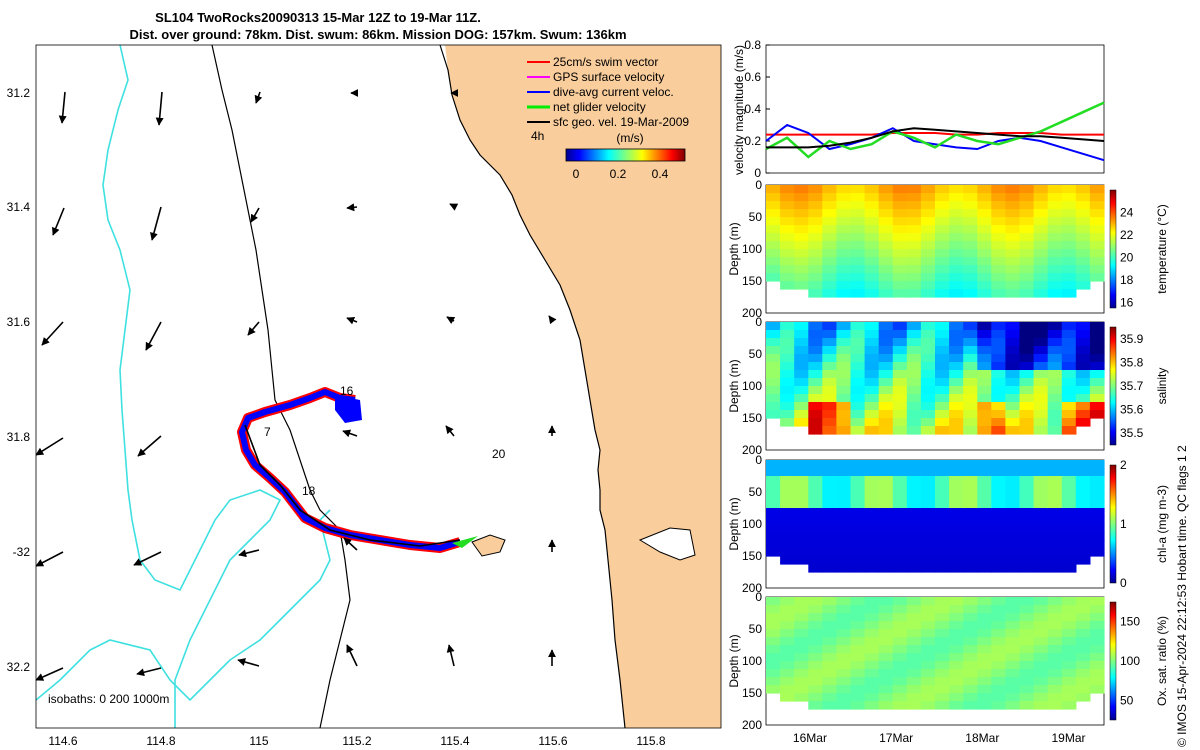 The width and height of the screenshot is (1200, 750). What do you see at coordinates (739, 110) in the screenshot?
I see `velocity-ylabel: velocity magnitude (m/s)` at bounding box center [739, 110].